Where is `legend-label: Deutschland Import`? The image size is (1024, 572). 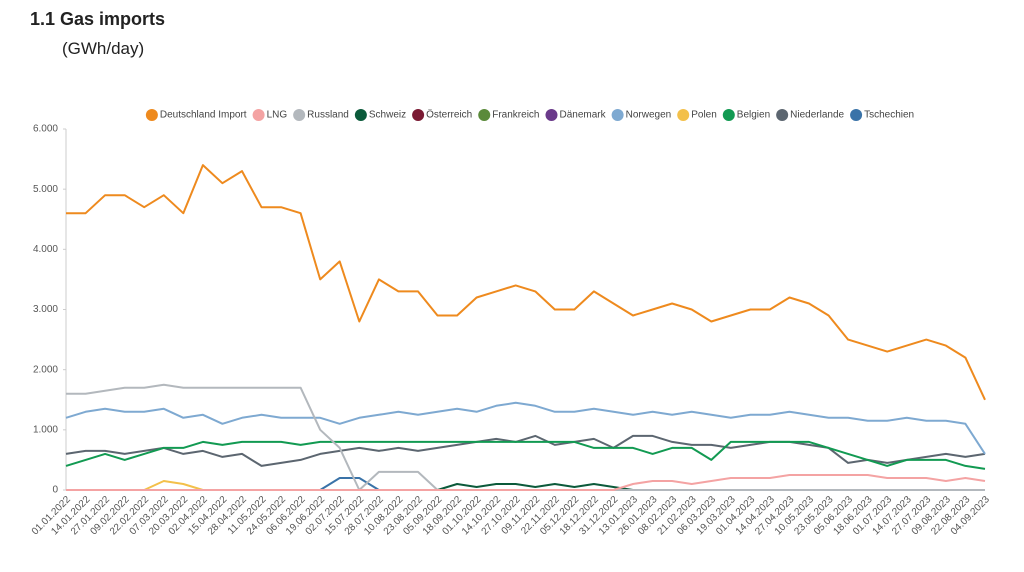
legend-label: Deutschland Import is located at coordinates (203, 115).